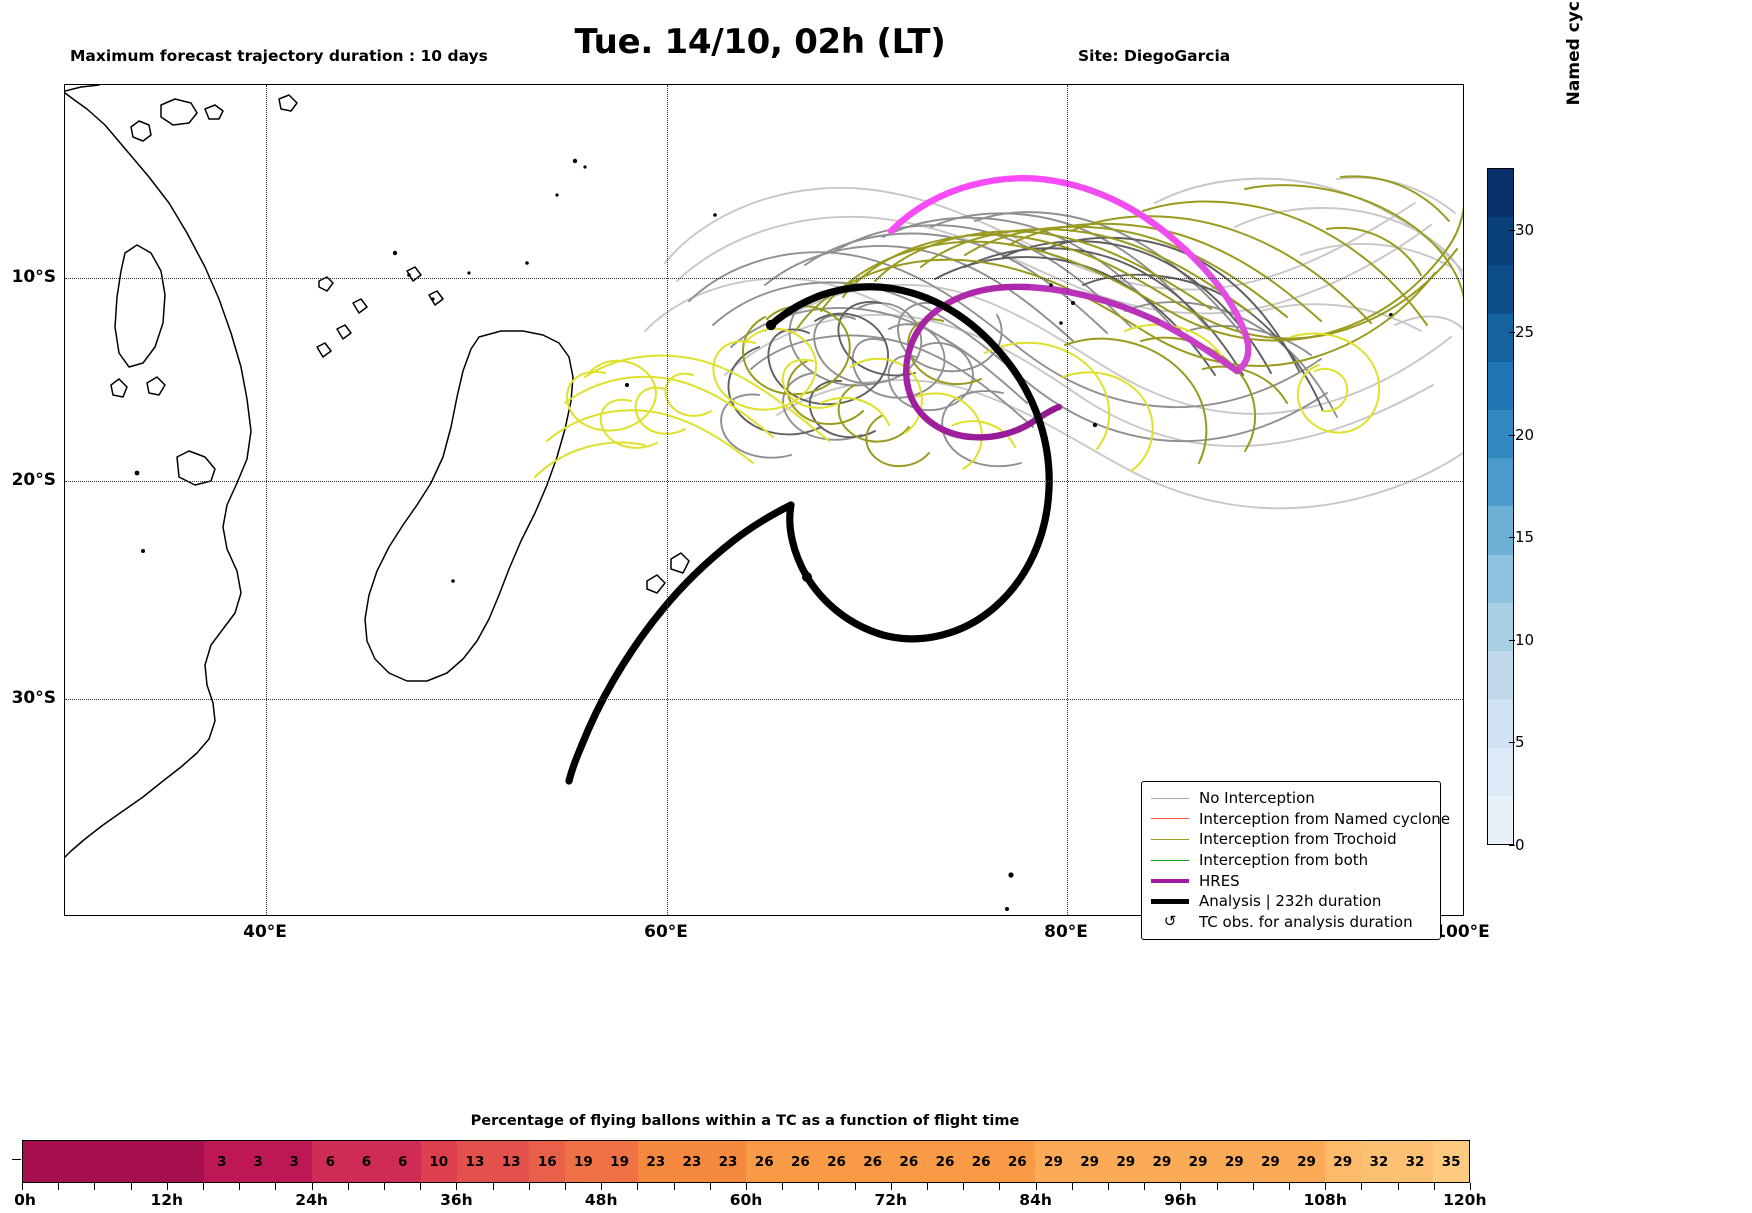 The height and width of the screenshot is (1213, 1752). What do you see at coordinates (764, 278) in the screenshot?
I see `gridline-lat-10s` at bounding box center [764, 278].